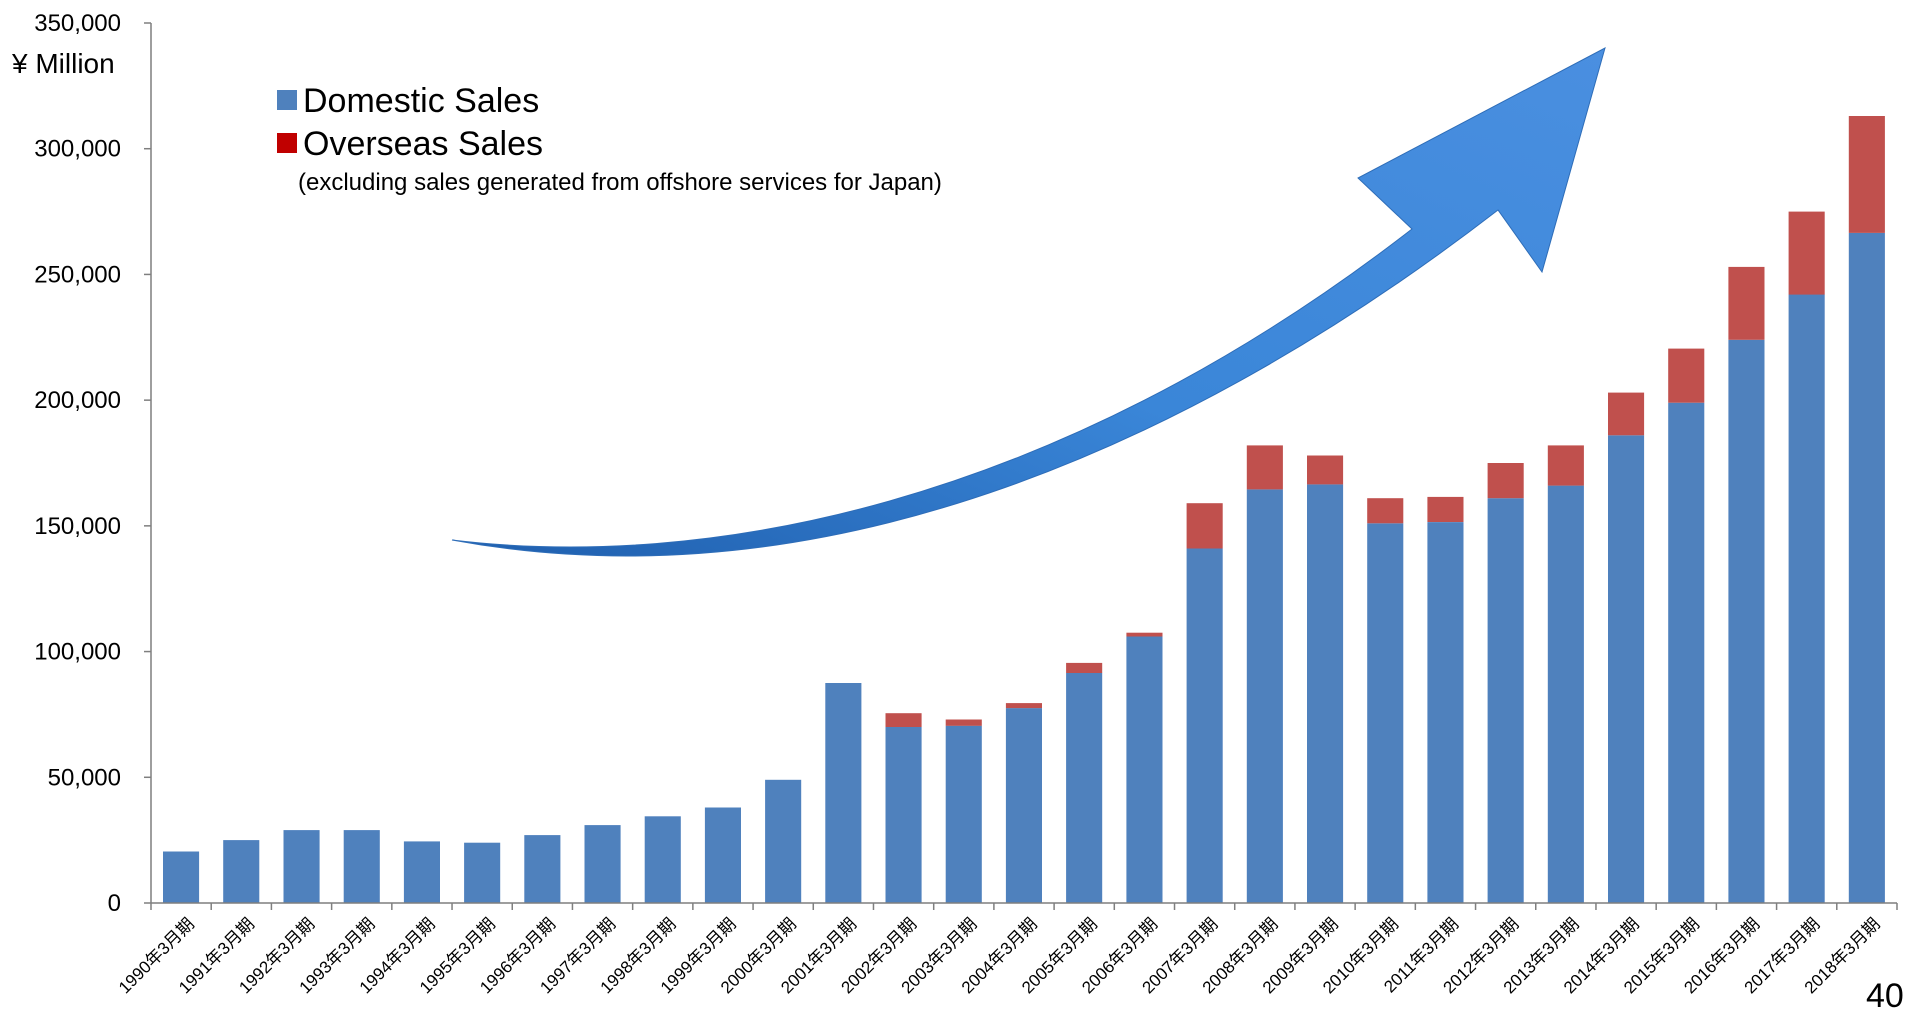 The width and height of the screenshot is (1910, 1034). Describe the element at coordinates (482, 872) in the screenshot. I see `bar-domestic-1995年3月期` at that location.